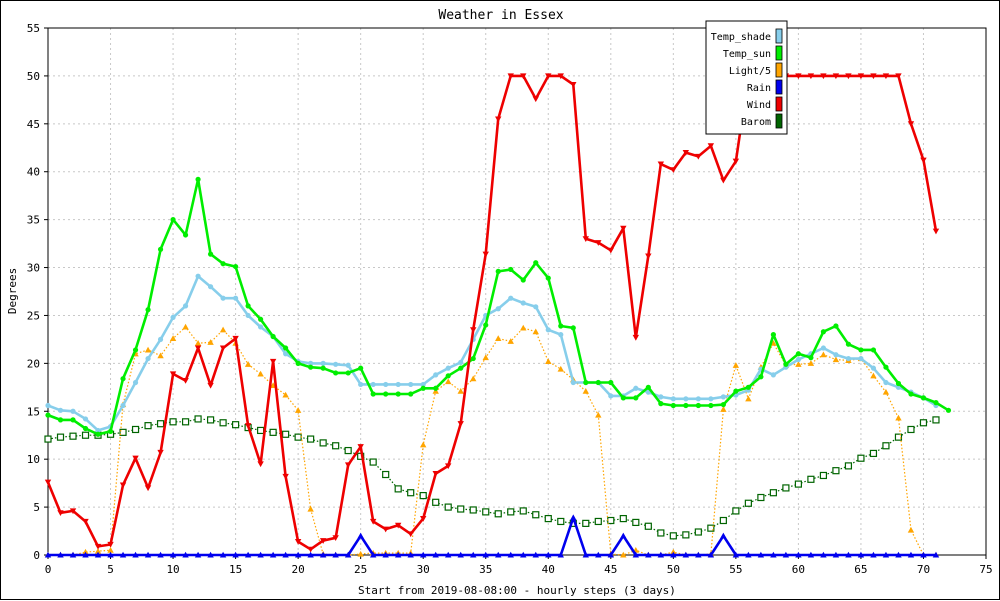 This screenshot has width=1000, height=601. What do you see at coordinates (48, 569) in the screenshot?
I see `x-tick-label: 0` at bounding box center [48, 569].